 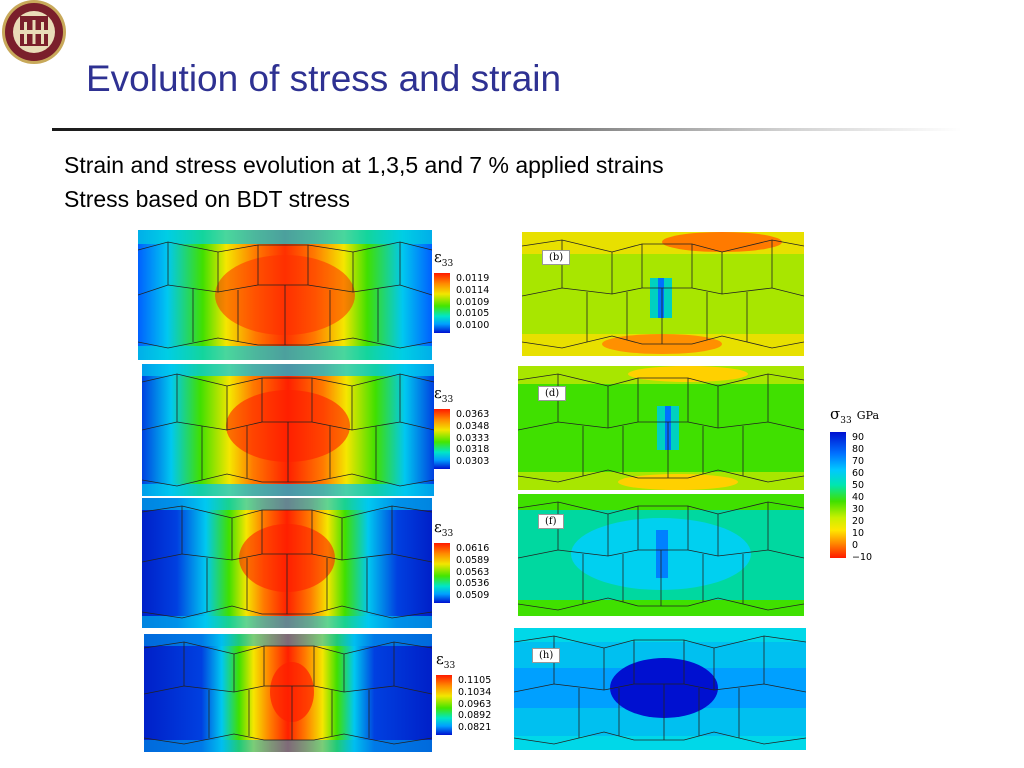 What do you see at coordinates (858, 486) in the screenshot?
I see `legend-value: 50` at bounding box center [858, 486].